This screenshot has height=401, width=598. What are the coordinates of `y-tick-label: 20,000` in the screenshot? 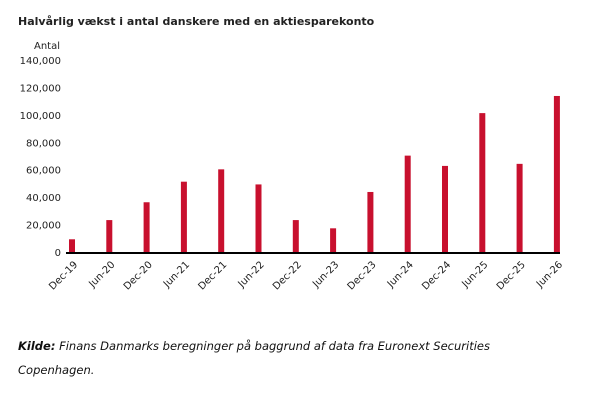 It's located at (43, 226).